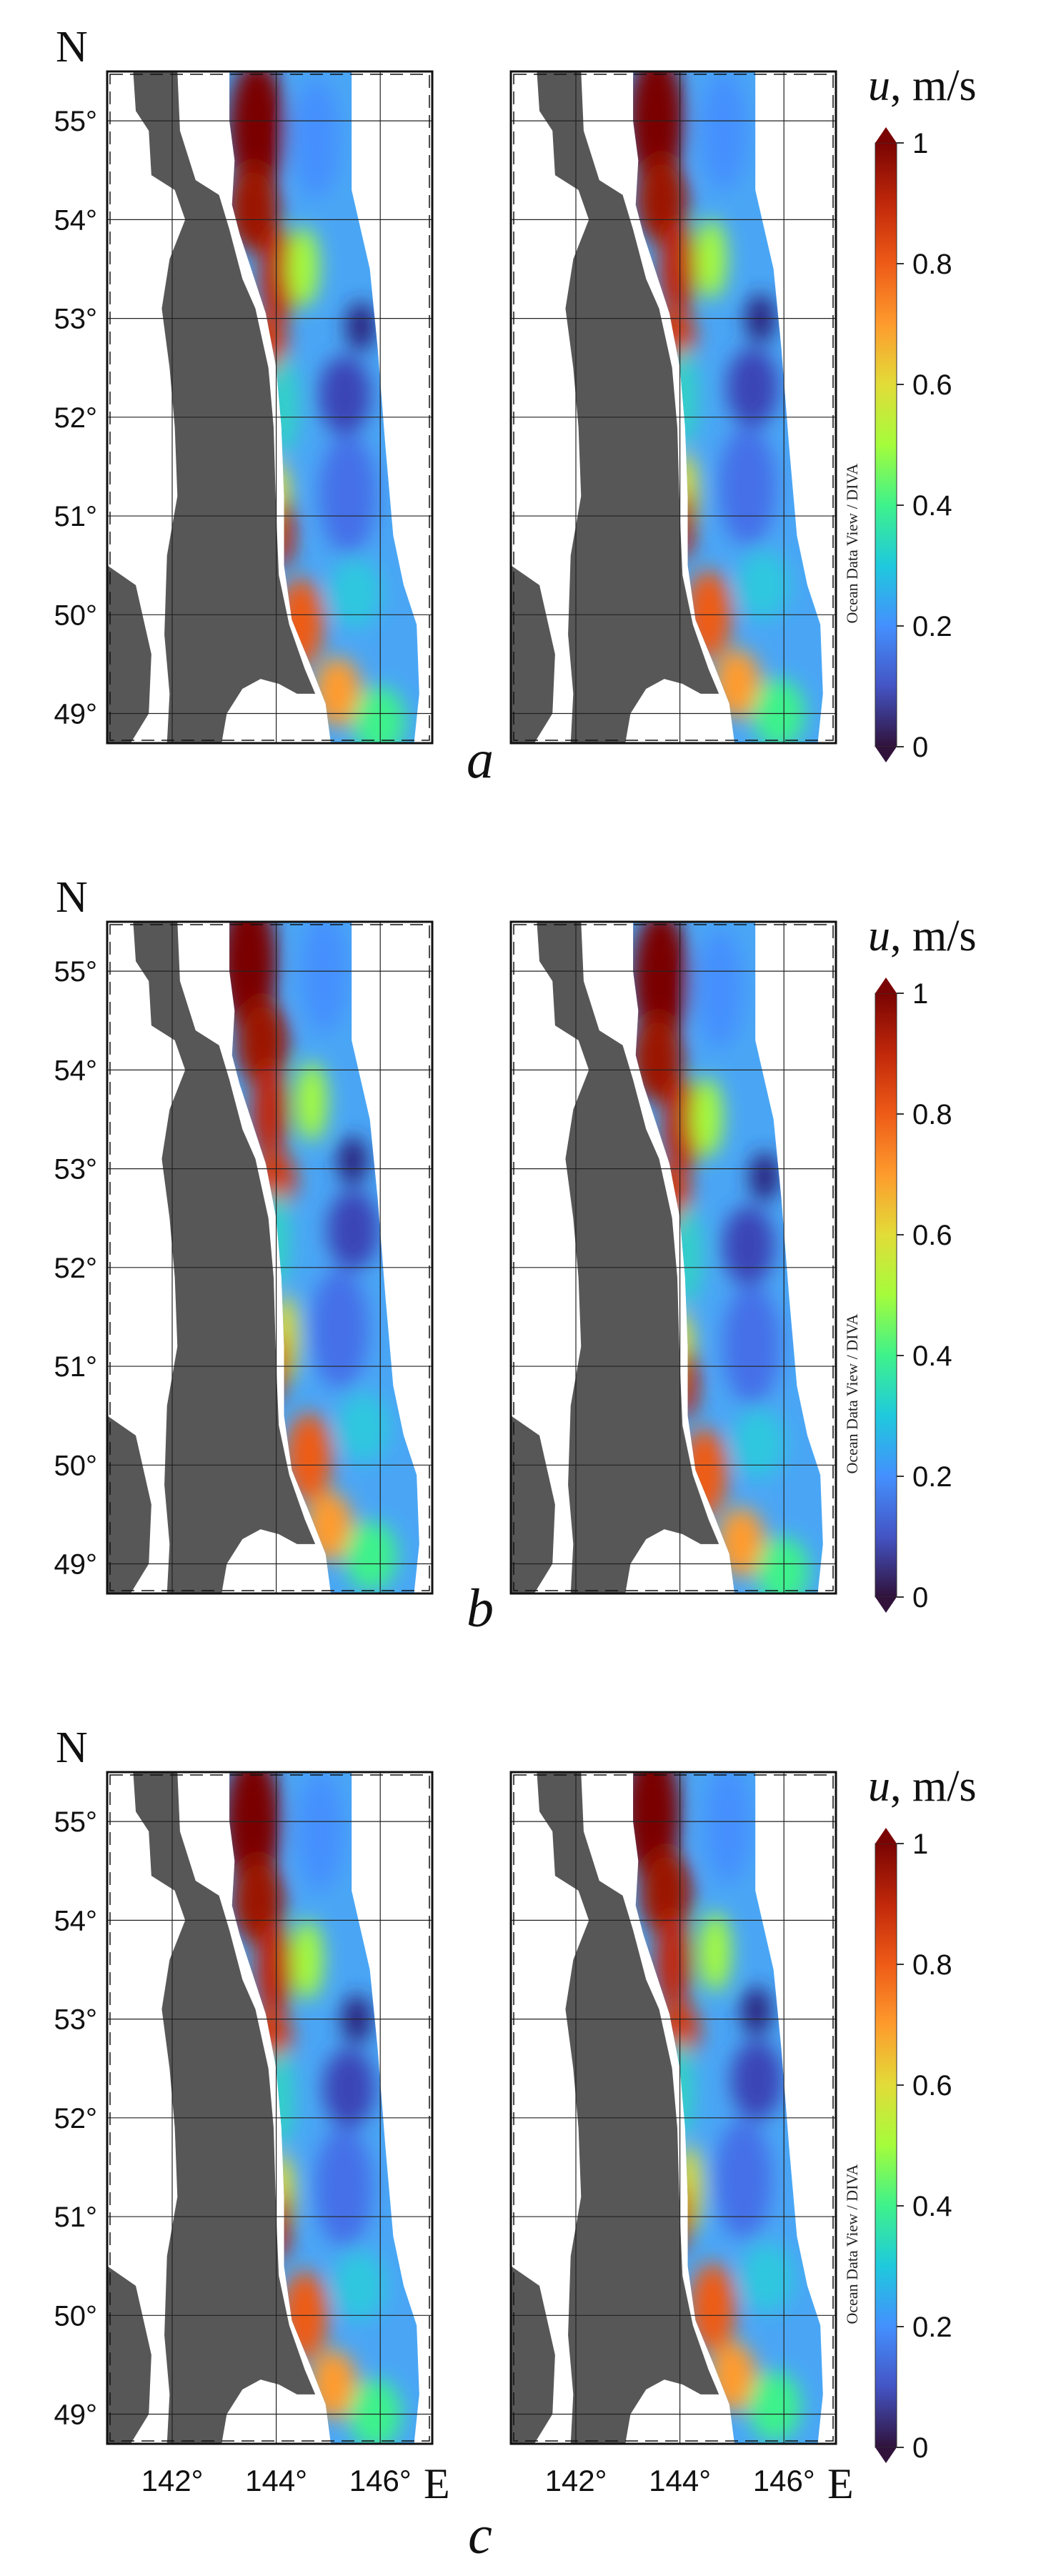  What do you see at coordinates (480, 1608) in the screenshot?
I see `panel-label: b` at bounding box center [480, 1608].